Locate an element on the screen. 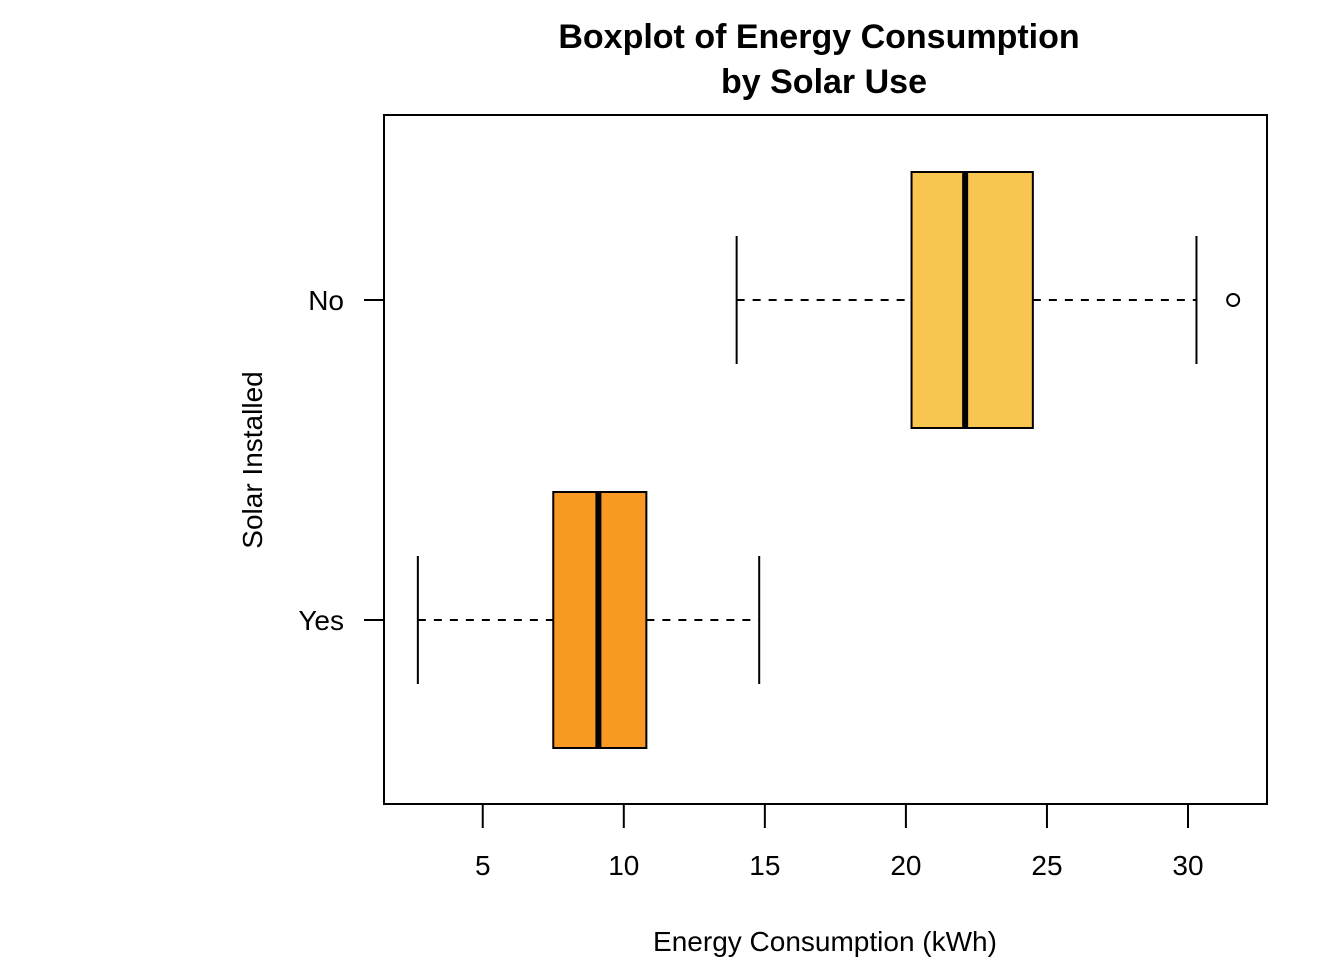 The image size is (1344, 960). y-tick-label-yes: Yes is located at coordinates (321, 620).